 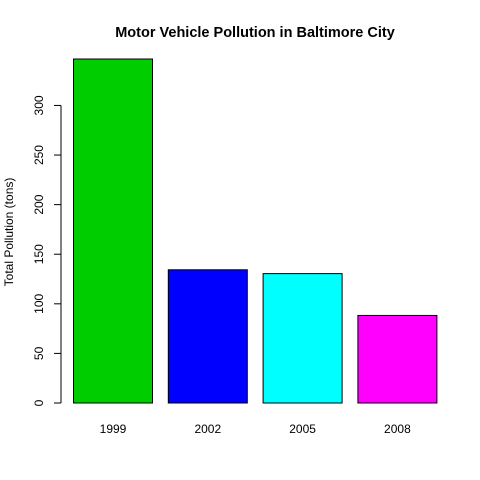 What do you see at coordinates (39, 254) in the screenshot?
I see `y-tick-label: 150` at bounding box center [39, 254].